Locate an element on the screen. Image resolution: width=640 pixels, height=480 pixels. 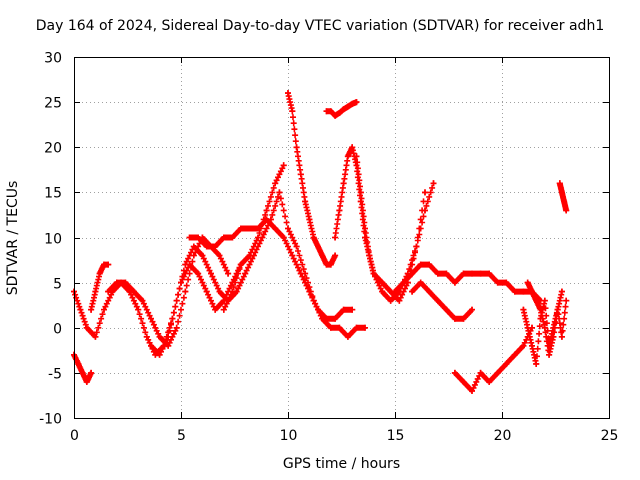
y-tick-label: -10 is located at coordinates (50, 420).